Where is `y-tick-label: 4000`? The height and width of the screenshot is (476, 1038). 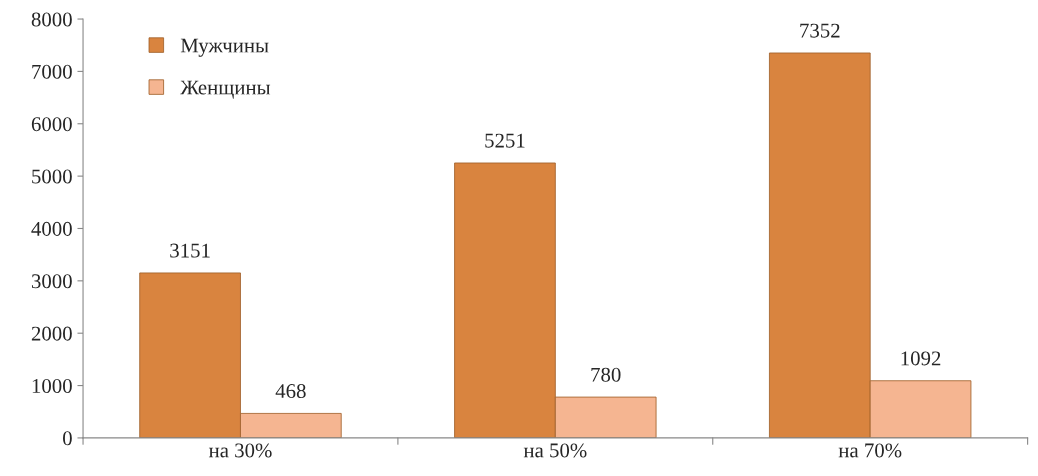 y-tick-label: 4000 is located at coordinates (51, 228).